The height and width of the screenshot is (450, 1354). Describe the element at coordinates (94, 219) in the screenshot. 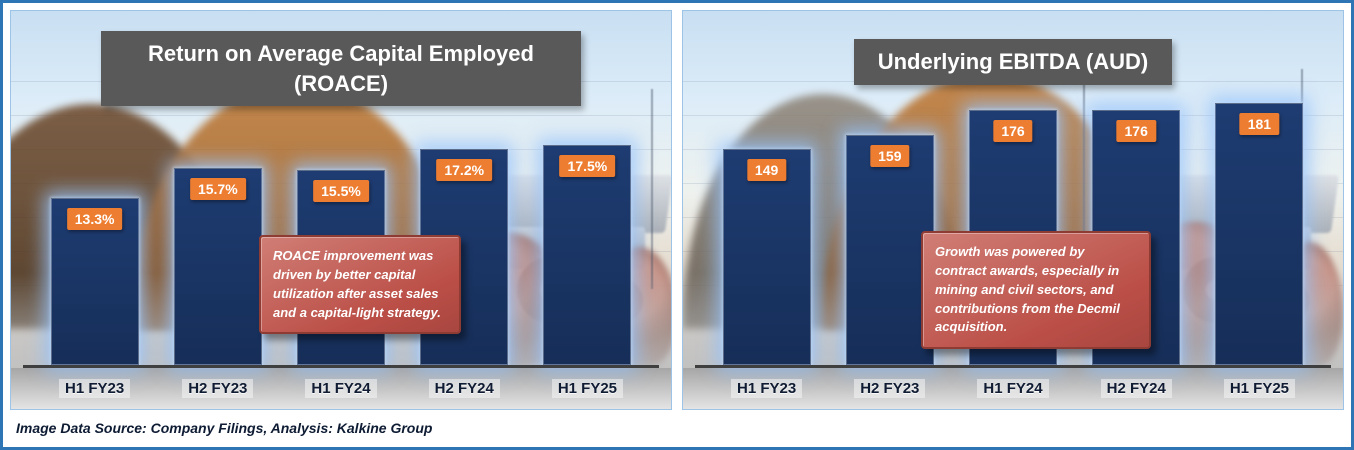

I see `bar-value-label: 13.3%` at that location.